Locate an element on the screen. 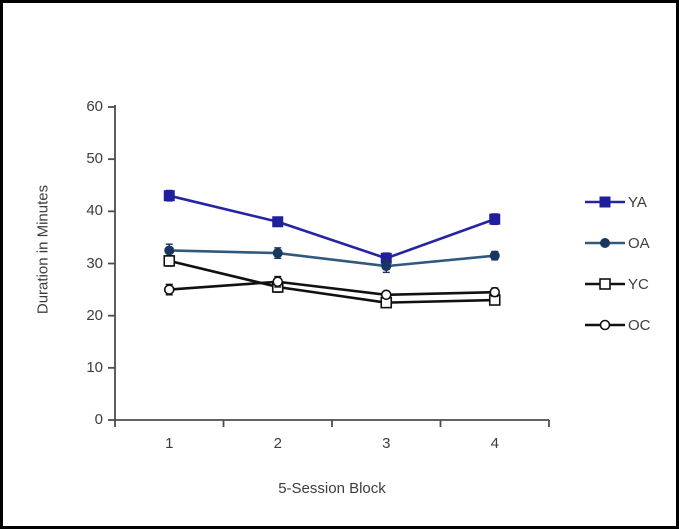 The image size is (679, 529). y-tick-label: 0 is located at coordinates (98, 419).